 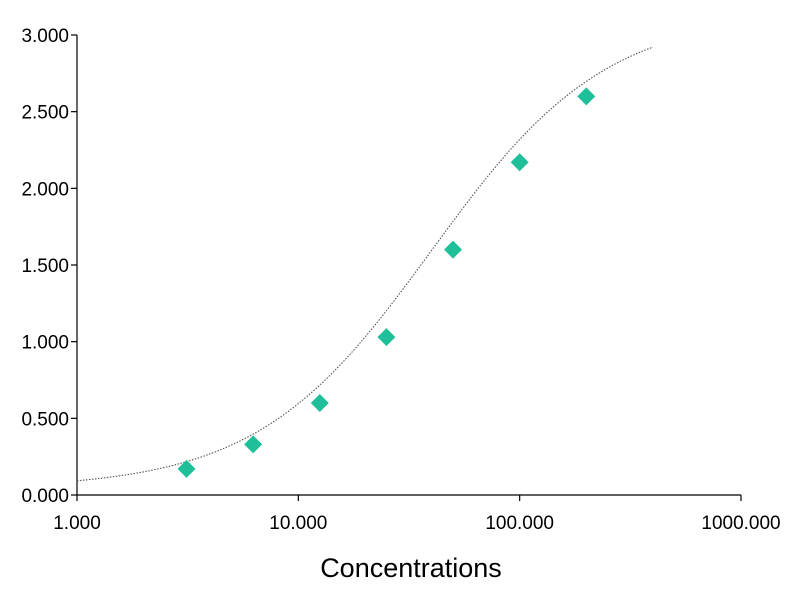 What do you see at coordinates (411, 568) in the screenshot?
I see `x-axis-title: Concentrations` at bounding box center [411, 568].